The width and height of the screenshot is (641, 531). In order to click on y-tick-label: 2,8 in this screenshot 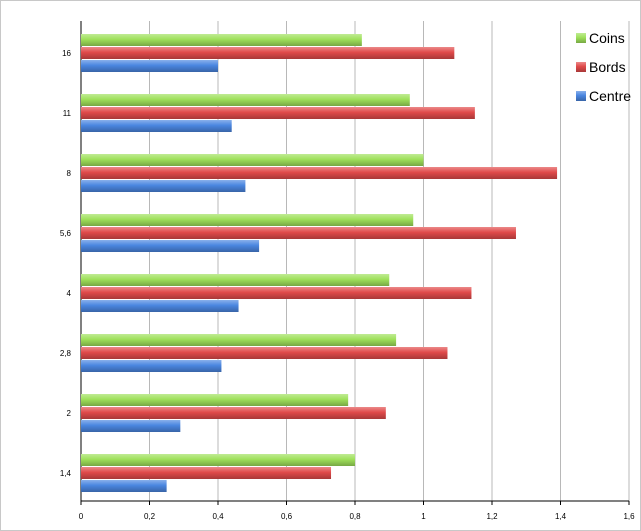, I will do `click(66, 353)`.